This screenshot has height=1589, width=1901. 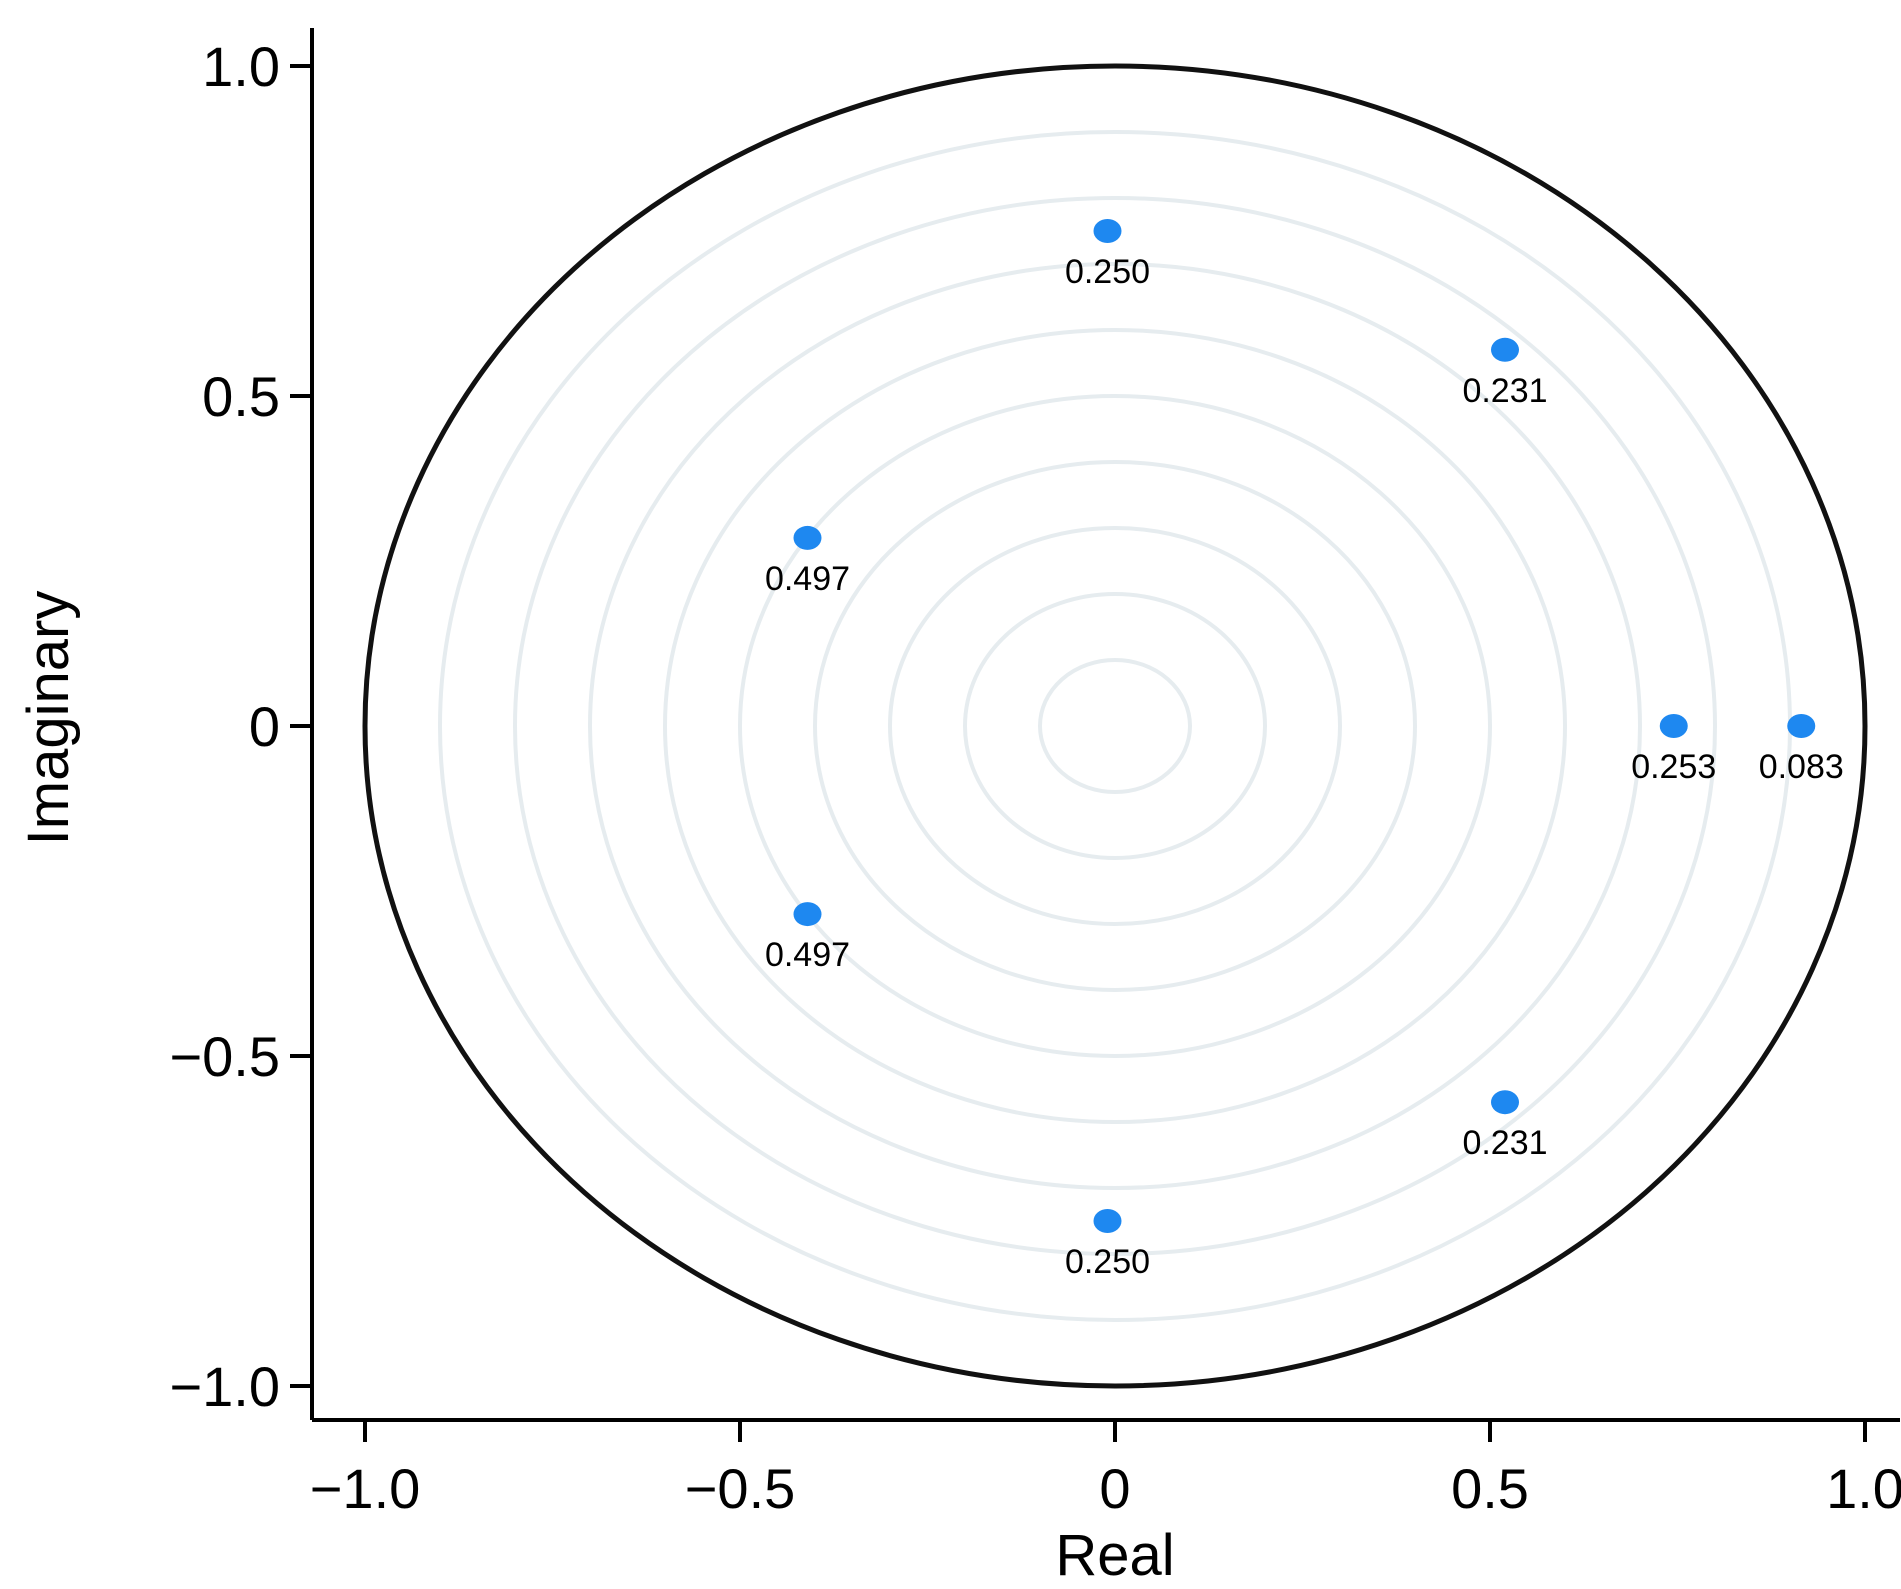 I want to click on data-point-label: 0.253, so click(x=1673, y=767).